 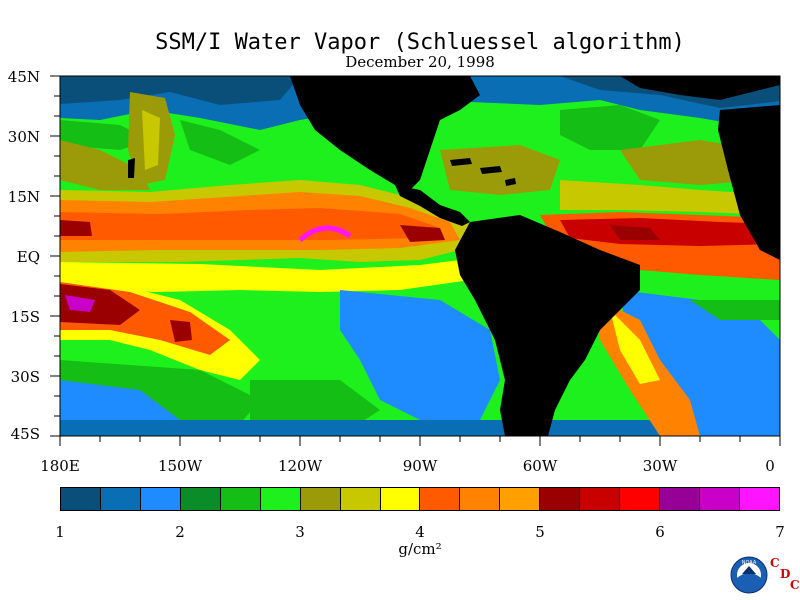 What do you see at coordinates (660, 532) in the screenshot?
I see `colorbar-tick-6: 6` at bounding box center [660, 532].